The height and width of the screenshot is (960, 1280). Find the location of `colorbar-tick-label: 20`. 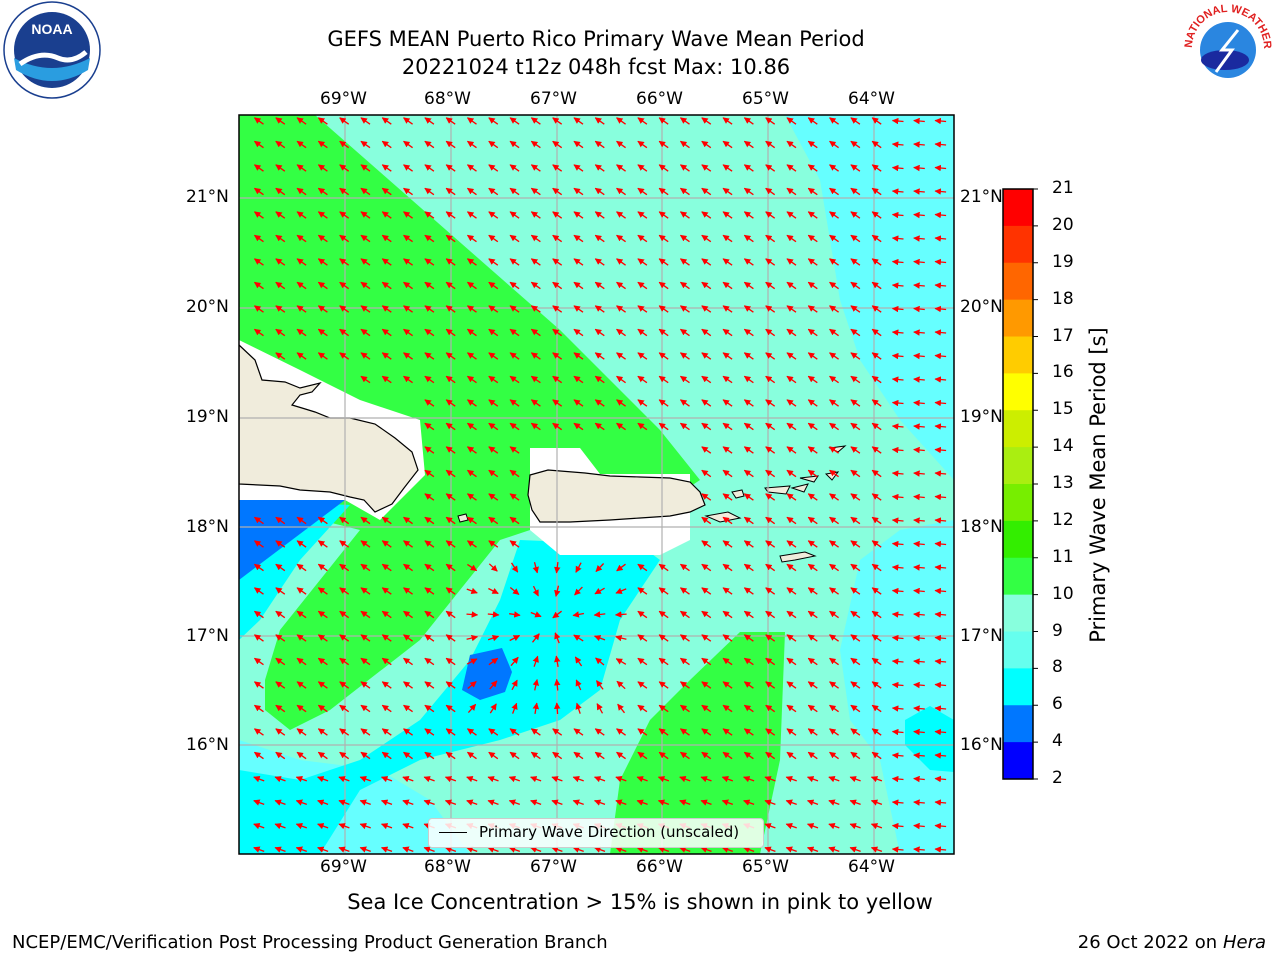

colorbar-tick-label: 20 is located at coordinates (1063, 224).